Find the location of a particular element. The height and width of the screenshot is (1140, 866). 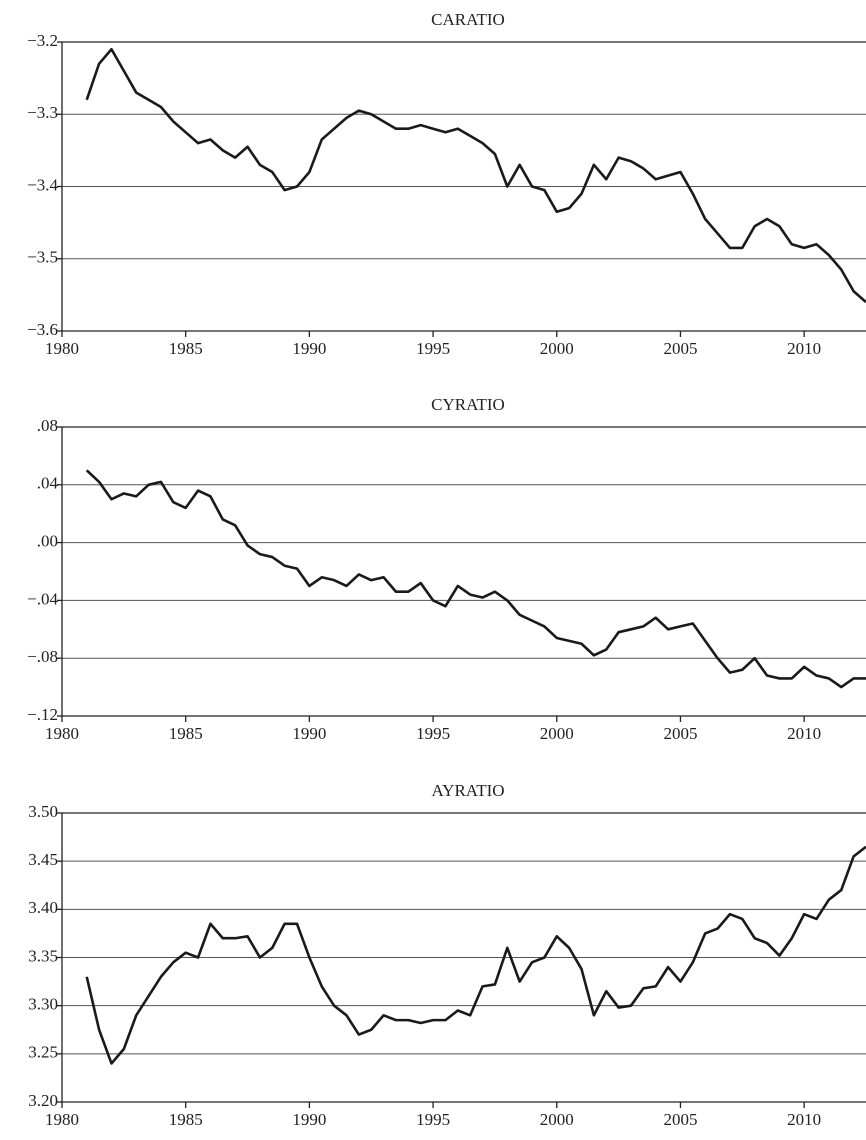

y-tick-label: 3.35 is located at coordinates (43, 955).